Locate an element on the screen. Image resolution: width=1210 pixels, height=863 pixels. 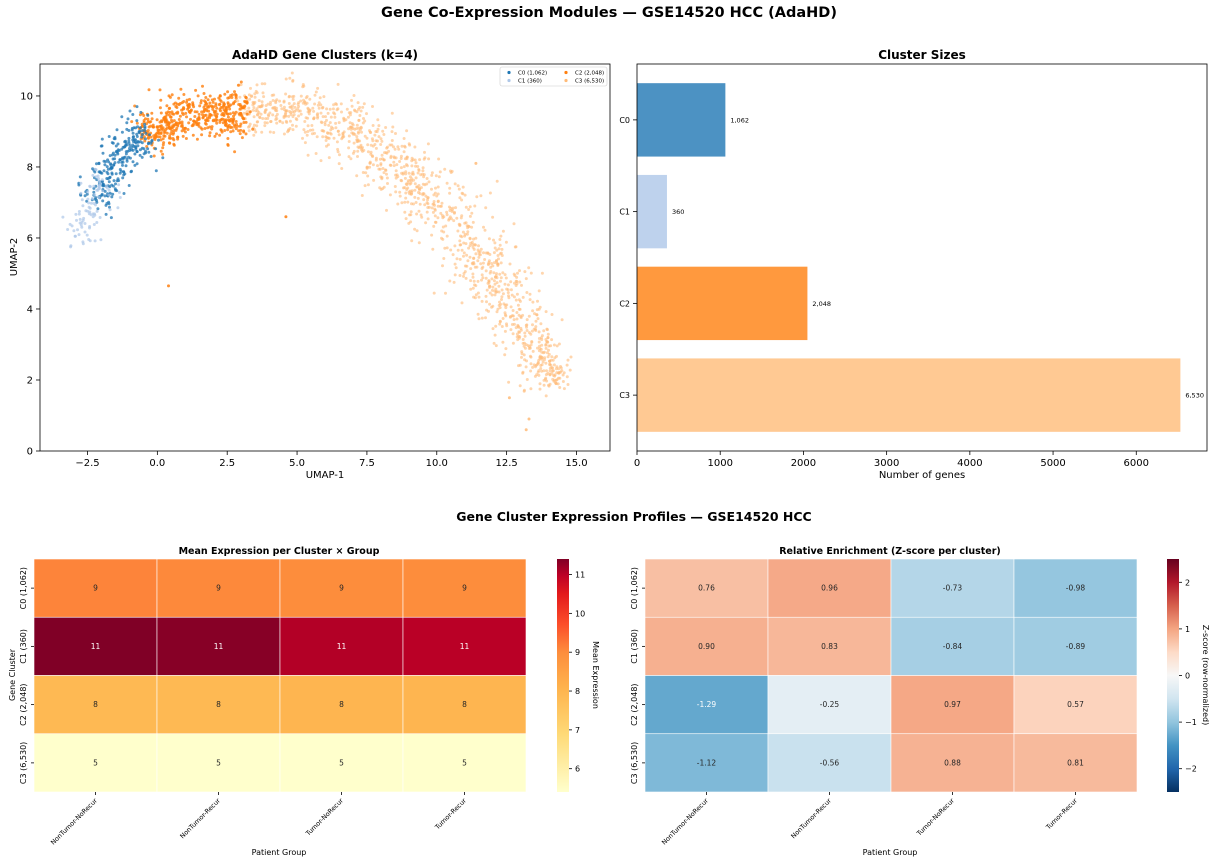
heatmap-cell-label: 5 is located at coordinates (341, 762).